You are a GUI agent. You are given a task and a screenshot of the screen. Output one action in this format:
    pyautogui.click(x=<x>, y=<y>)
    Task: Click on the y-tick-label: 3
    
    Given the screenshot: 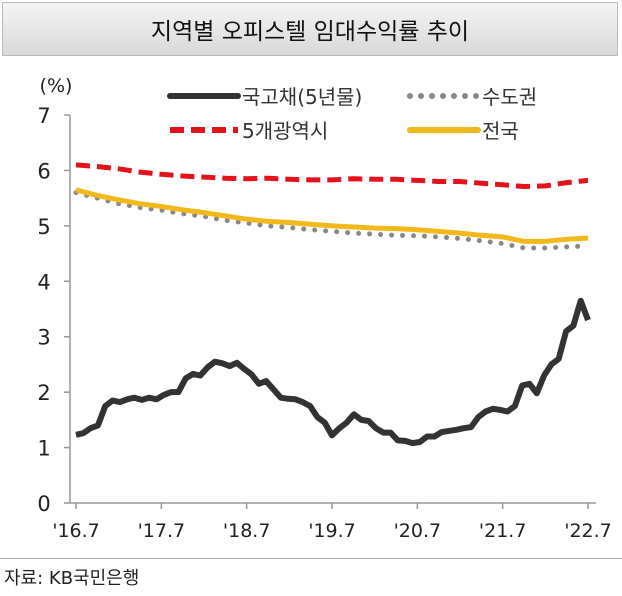 What is the action you would take?
    pyautogui.click(x=43, y=338)
    